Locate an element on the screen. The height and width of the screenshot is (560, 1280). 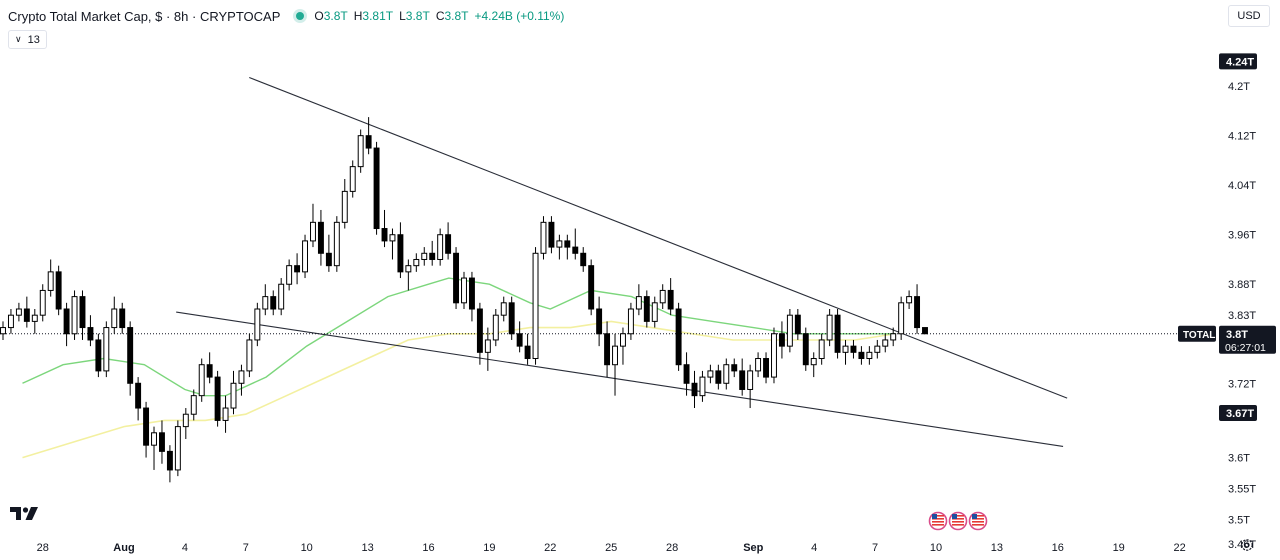
ohlc-high: H3.81T is located at coordinates (373, 16).